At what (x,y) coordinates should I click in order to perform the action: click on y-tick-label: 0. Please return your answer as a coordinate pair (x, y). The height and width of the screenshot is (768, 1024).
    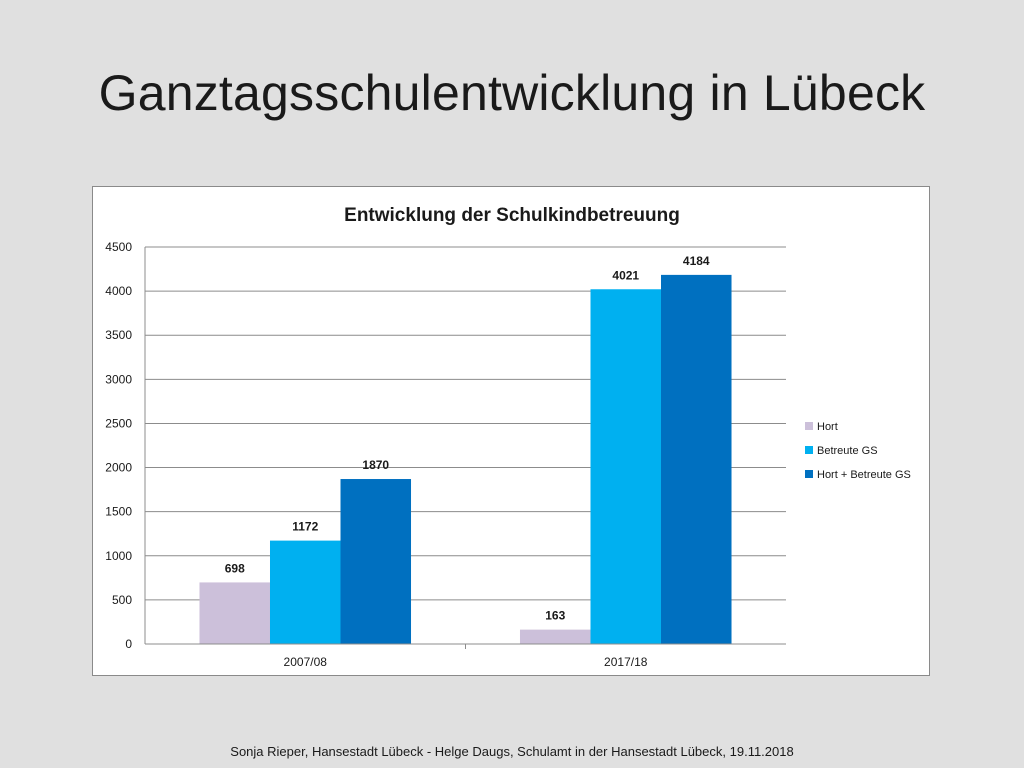
    Looking at the image, I should click on (128, 644).